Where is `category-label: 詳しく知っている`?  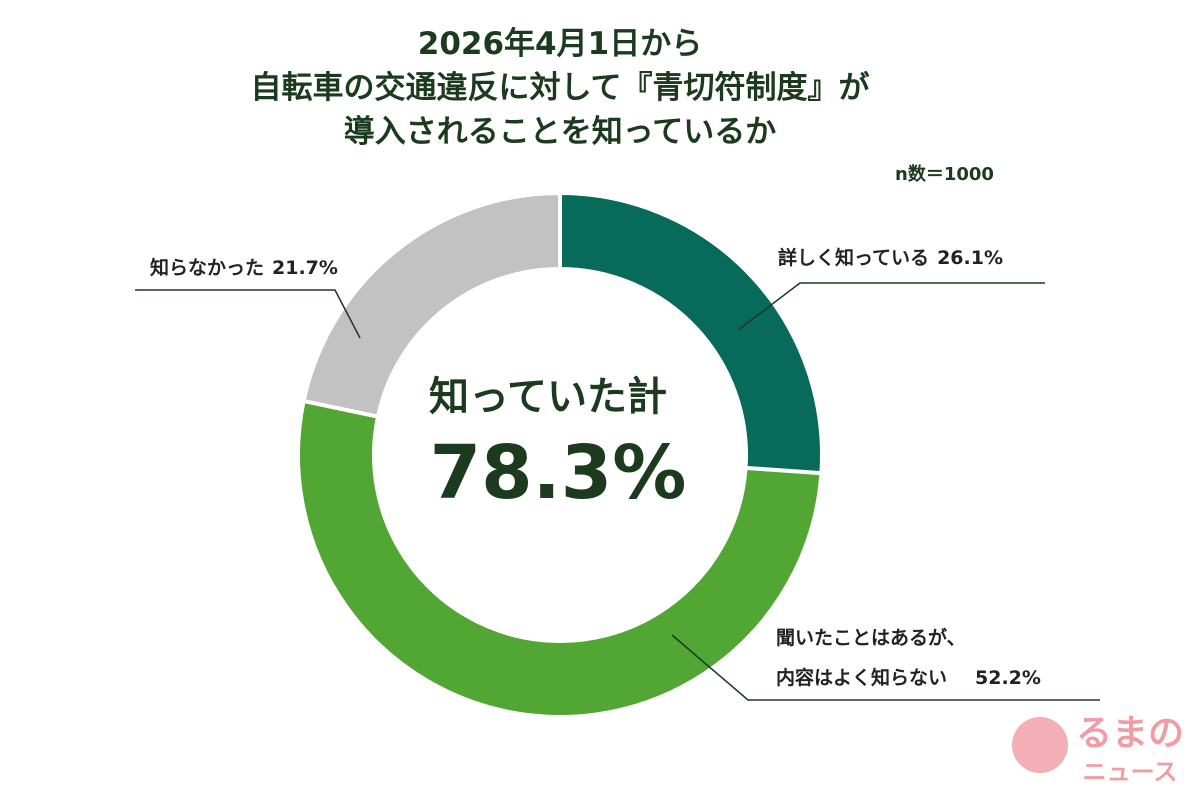 category-label: 詳しく知っている is located at coordinates (854, 258).